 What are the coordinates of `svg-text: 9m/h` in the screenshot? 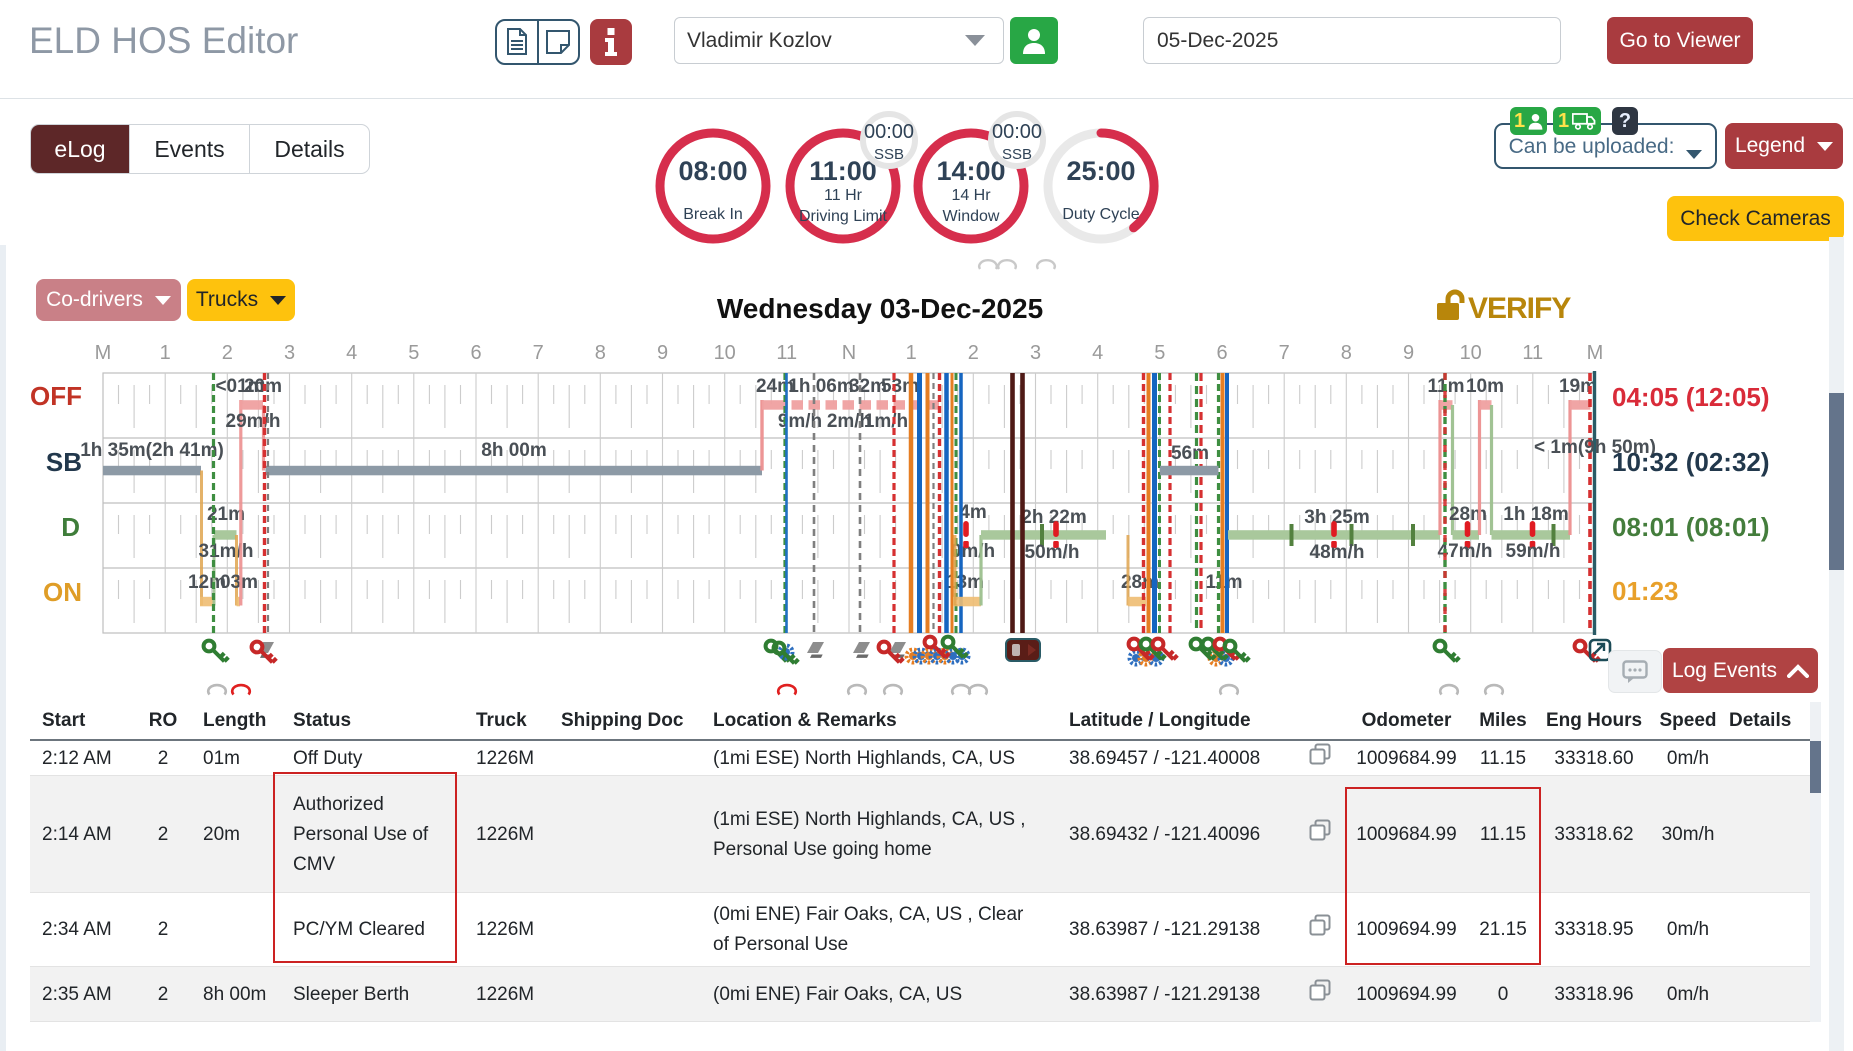 It's located at (800, 421).